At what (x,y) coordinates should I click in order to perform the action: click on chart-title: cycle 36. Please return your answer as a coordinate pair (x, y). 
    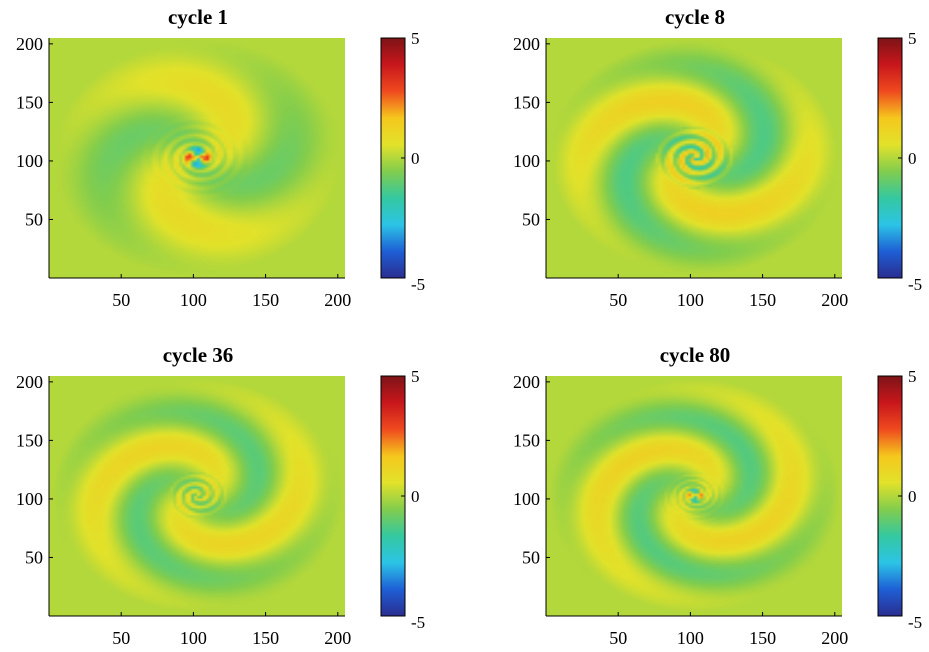
    Looking at the image, I should click on (198, 355).